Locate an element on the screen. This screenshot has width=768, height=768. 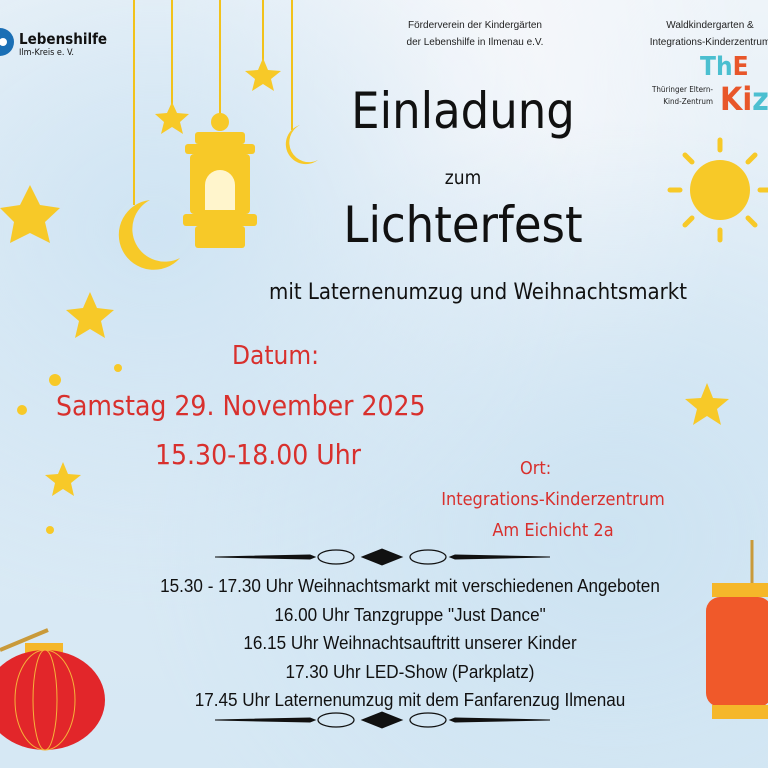
orange-lantern-icon is located at coordinates (737, 629).